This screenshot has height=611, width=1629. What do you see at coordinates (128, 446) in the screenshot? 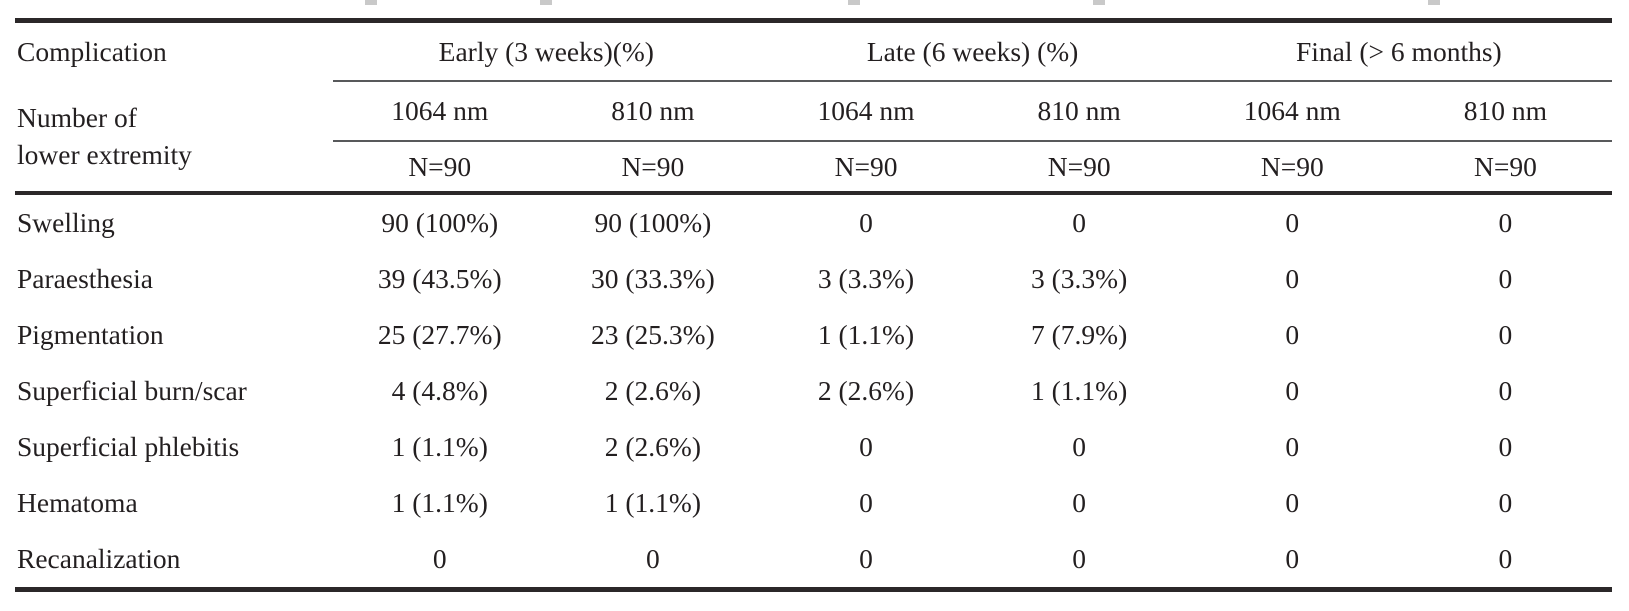
I see `row-label: Superficial phlebitis` at bounding box center [128, 446].